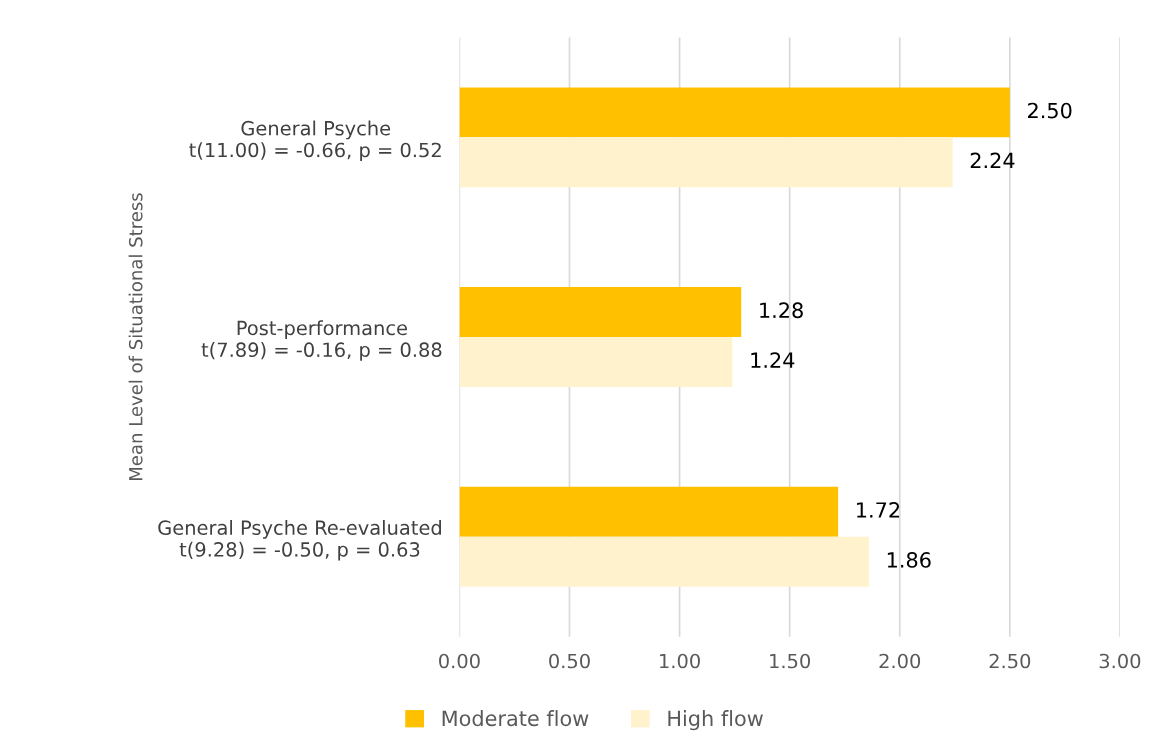  Describe the element at coordinates (680, 661) in the screenshot. I see `x-tick-label: 1.00` at that location.